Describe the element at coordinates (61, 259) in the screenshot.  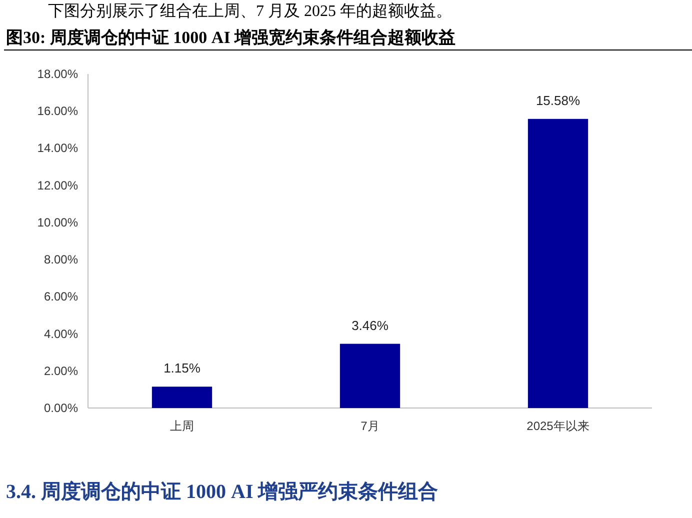
I see `y-tick-label: 8.00%` at that location.